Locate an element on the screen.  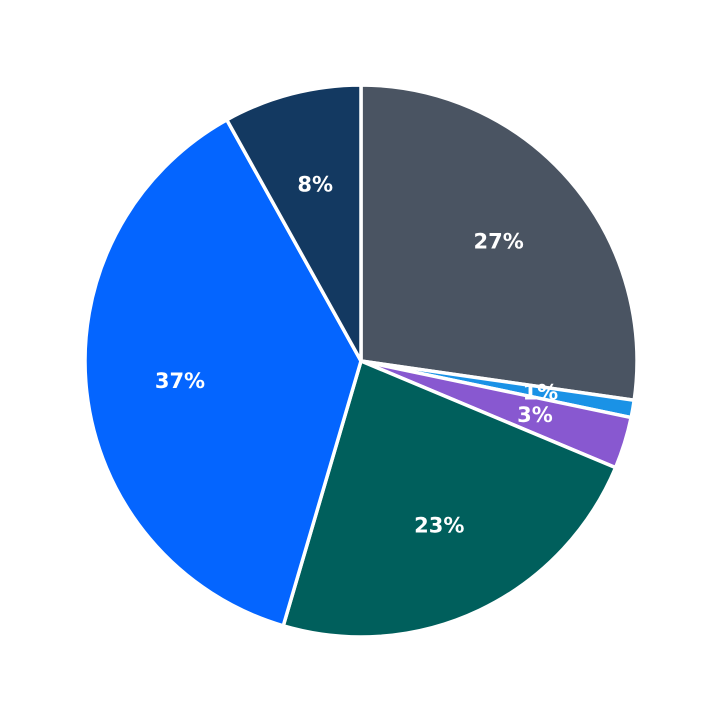
slice-percent-label: 23% is located at coordinates (439, 525).